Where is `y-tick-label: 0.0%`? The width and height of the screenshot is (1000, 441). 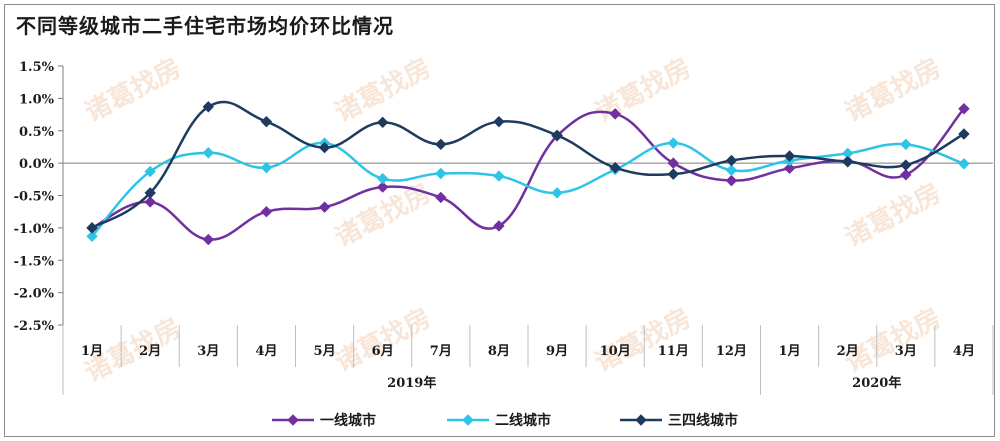 y-tick-label: 0.0% is located at coordinates (37, 164).